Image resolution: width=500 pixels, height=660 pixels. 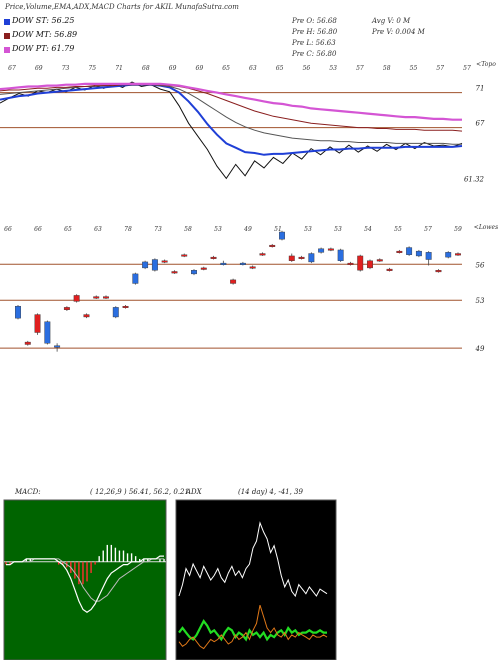 What do you see at coordinates (92, 68) in the screenshot?
I see `ema-top-tick-3: 75` at bounding box center [92, 68].